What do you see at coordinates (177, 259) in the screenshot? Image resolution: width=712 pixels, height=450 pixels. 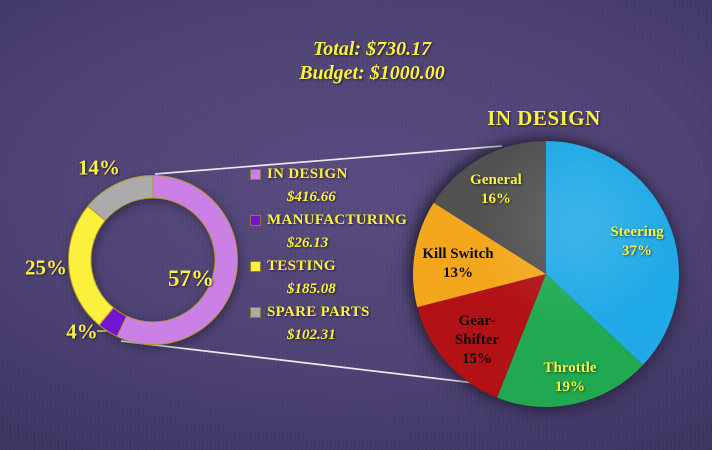 I see `donut-slice-in-design` at bounding box center [177, 259].